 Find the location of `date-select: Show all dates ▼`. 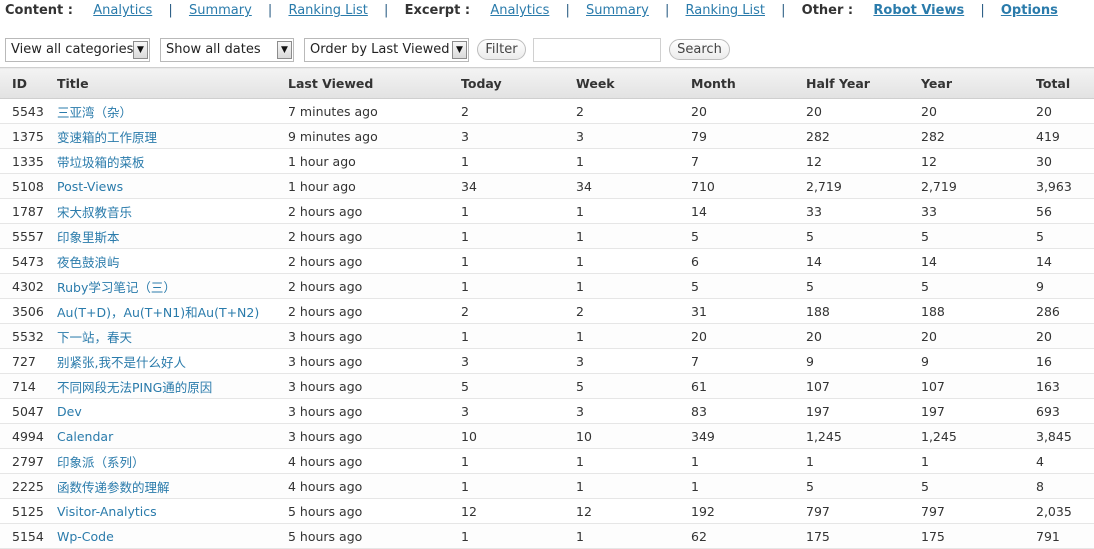

date-select: Show all dates ▼ is located at coordinates (227, 50).